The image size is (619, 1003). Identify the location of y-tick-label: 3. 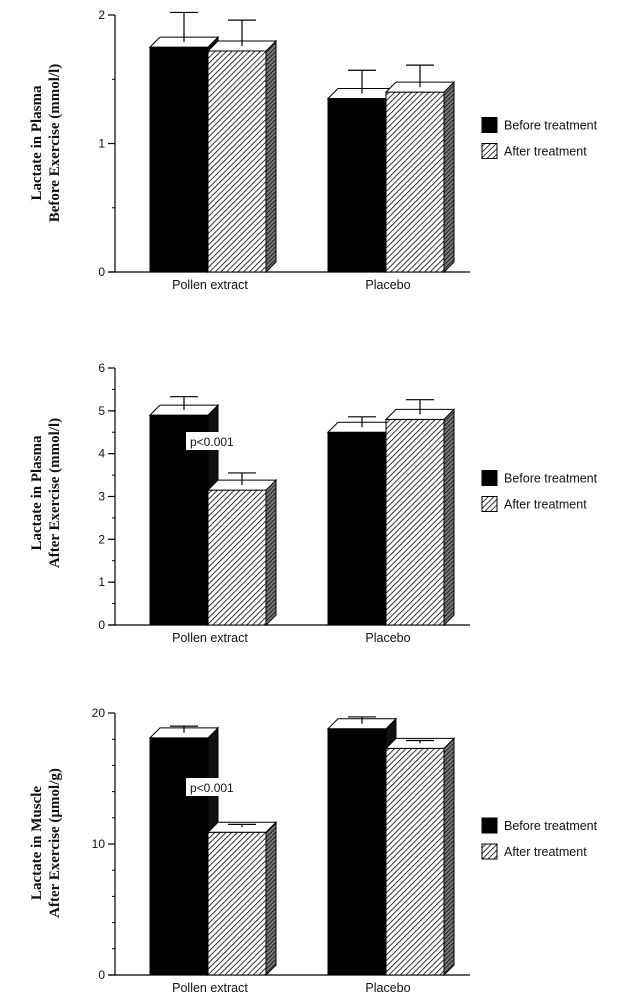
(101, 497).